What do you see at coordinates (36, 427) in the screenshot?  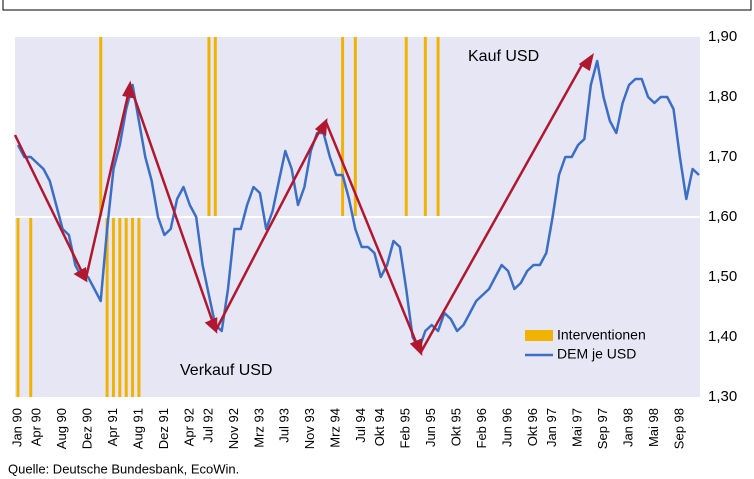 I see `x-tick-label: Apr 90` at bounding box center [36, 427].